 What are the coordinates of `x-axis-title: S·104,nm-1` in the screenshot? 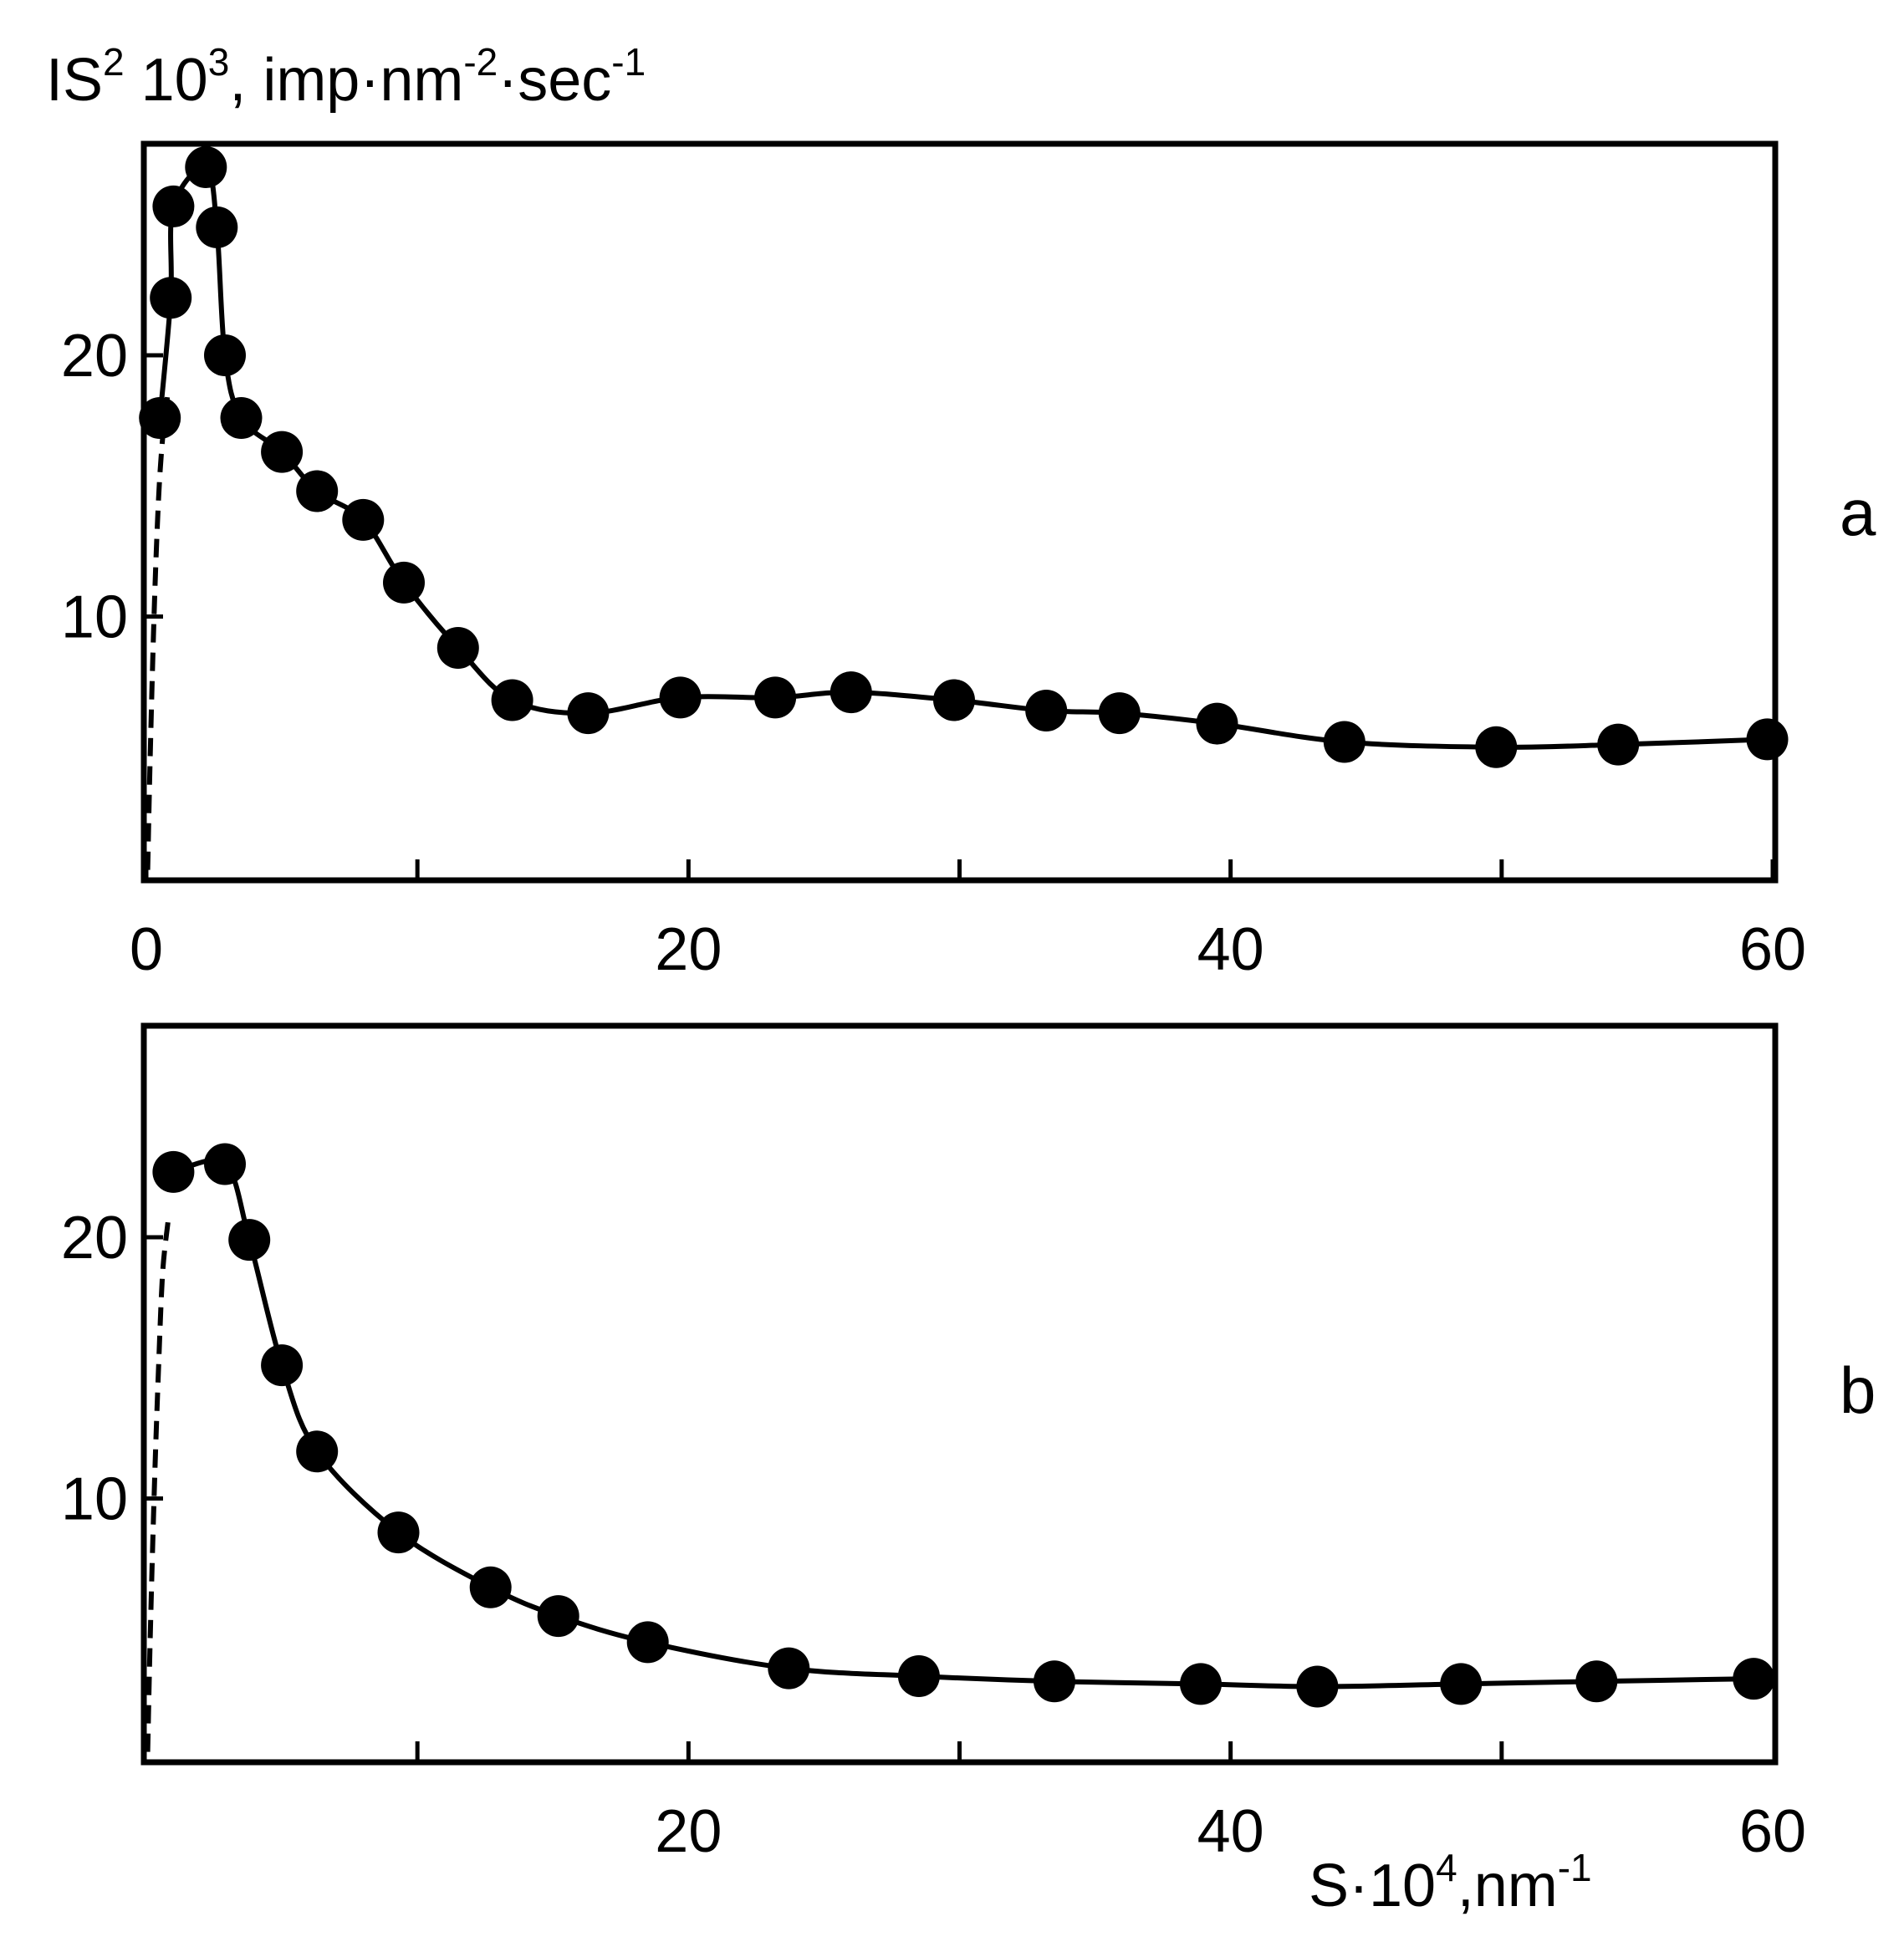 It's located at (1450, 1882).